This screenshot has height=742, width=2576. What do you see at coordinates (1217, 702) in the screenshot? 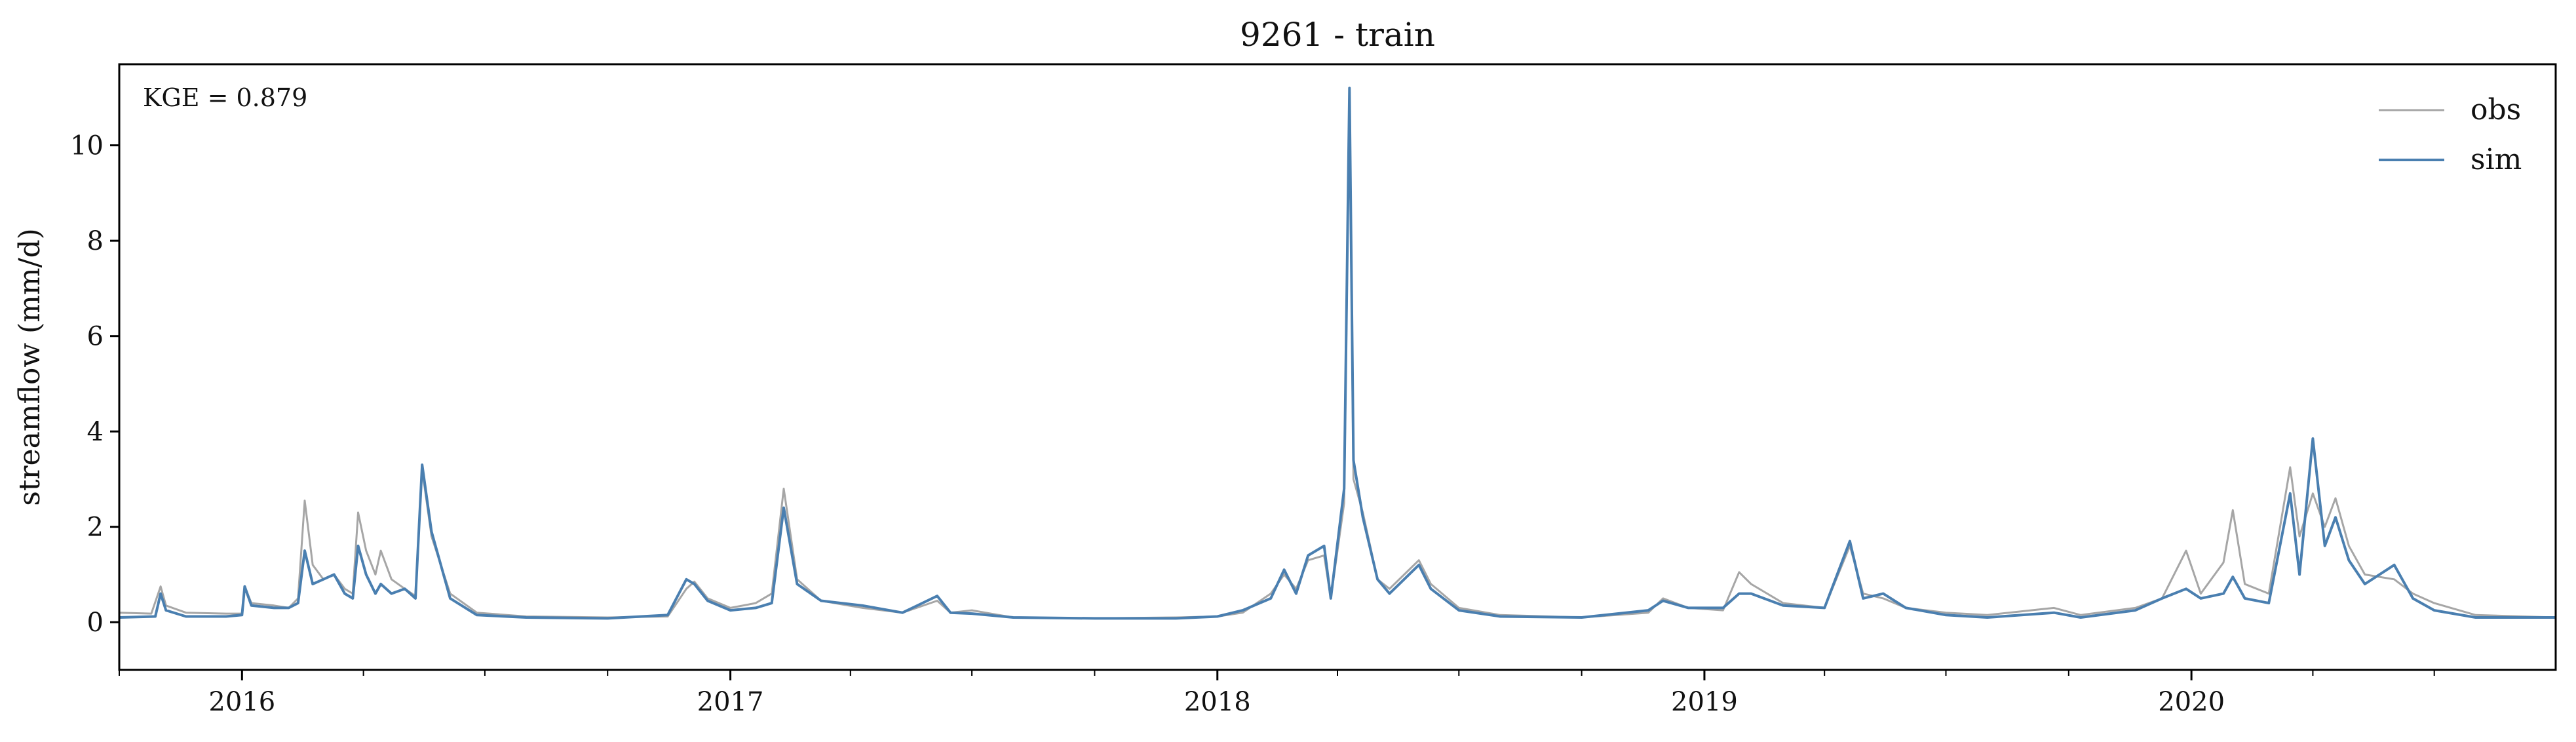
I see `x-tick-label: 2018` at bounding box center [1217, 702].